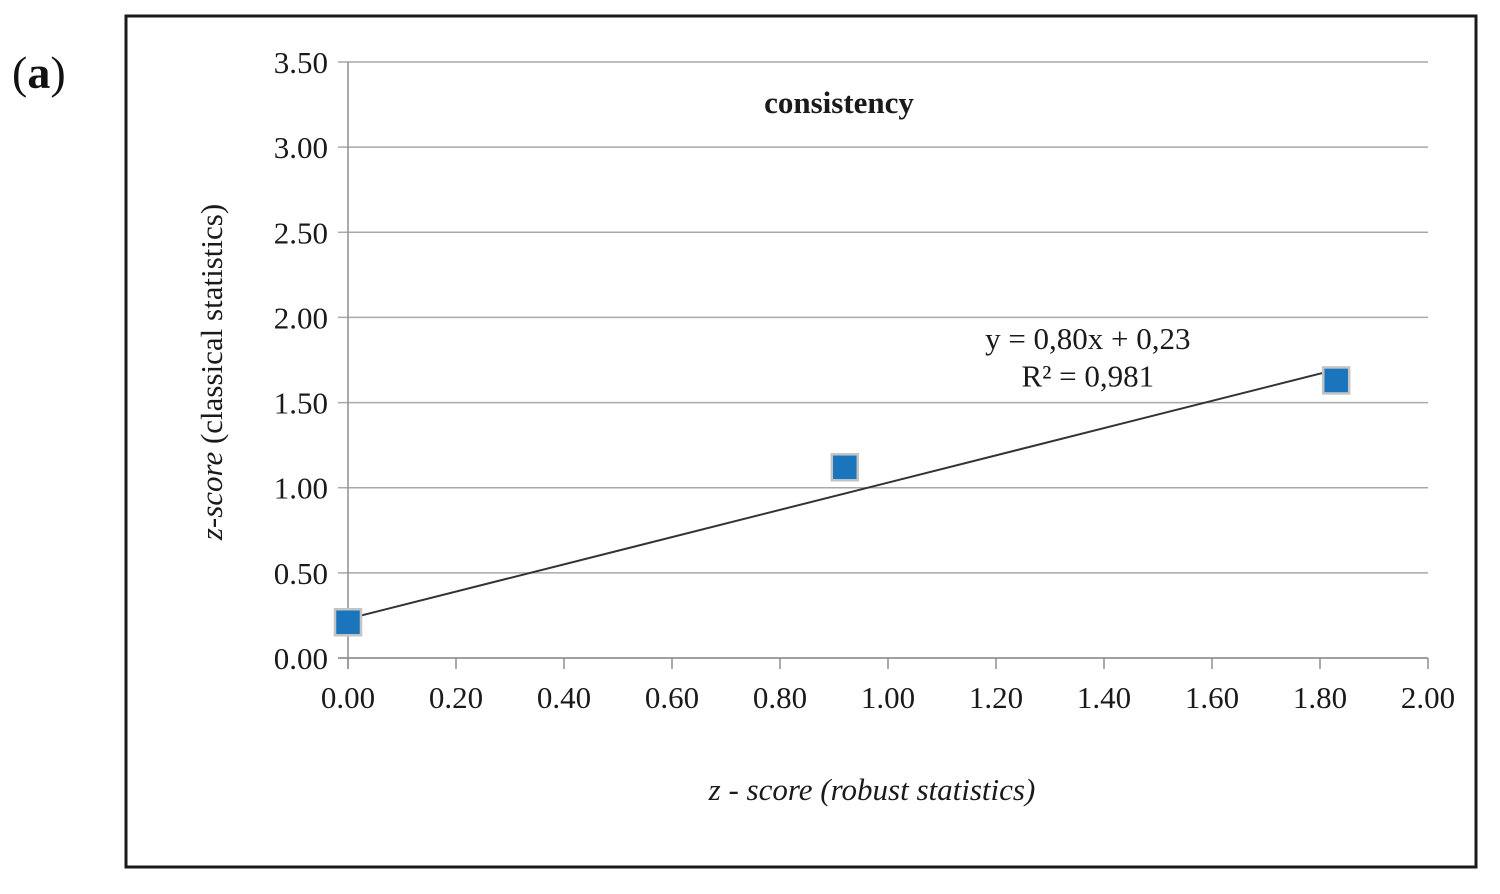 Image resolution: width=1500 pixels, height=894 pixels. What do you see at coordinates (1212, 697) in the screenshot?
I see `x-tick-label: 1.60` at bounding box center [1212, 697].